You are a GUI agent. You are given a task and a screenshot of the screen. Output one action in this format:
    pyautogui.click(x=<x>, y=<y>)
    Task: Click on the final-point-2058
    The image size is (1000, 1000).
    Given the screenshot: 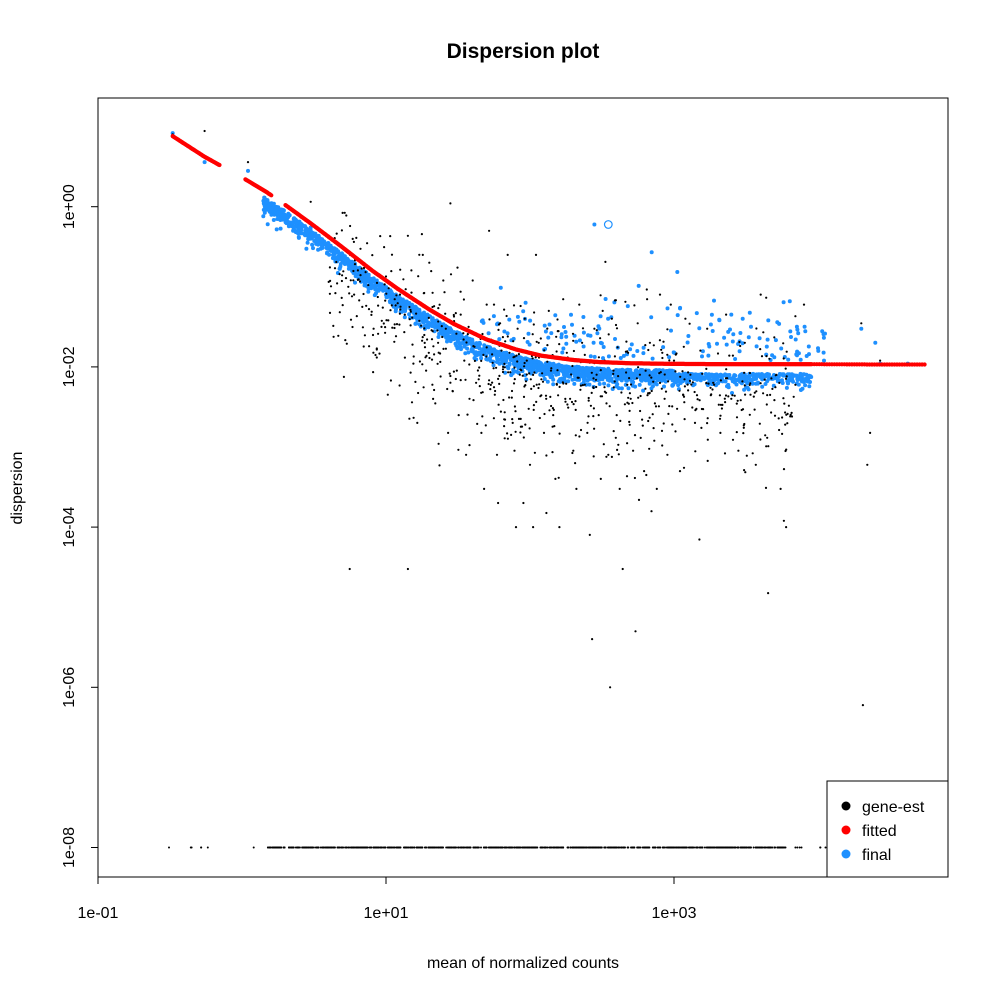 What is the action you would take?
    pyautogui.click(x=714, y=300)
    